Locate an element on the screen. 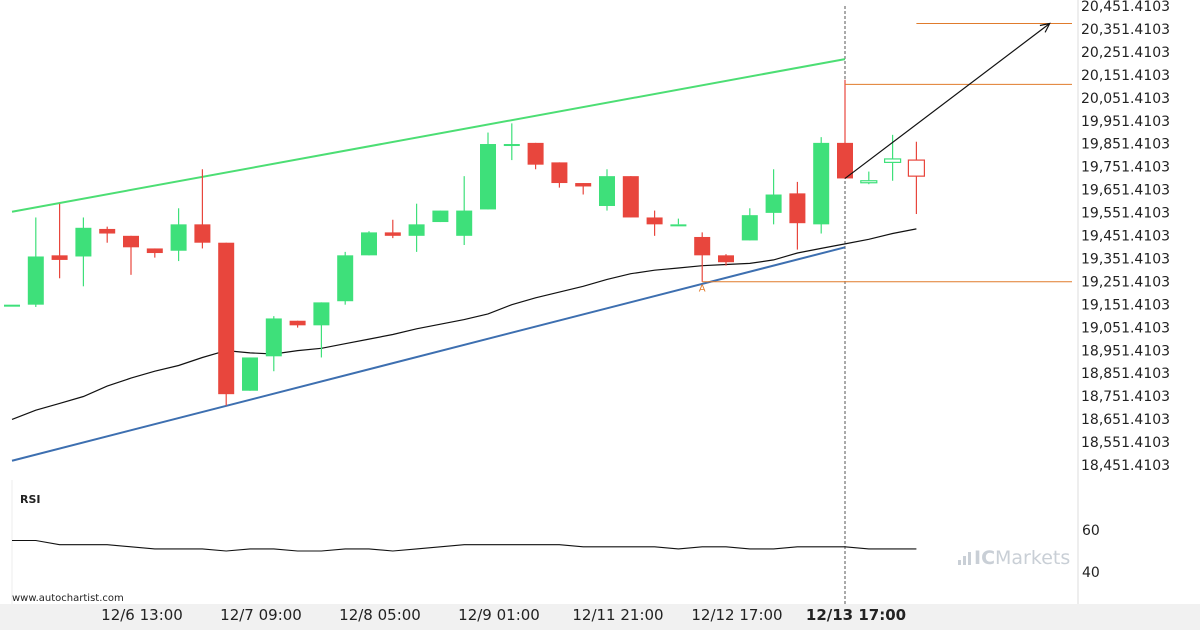  price-levels: A is located at coordinates (885, 158).